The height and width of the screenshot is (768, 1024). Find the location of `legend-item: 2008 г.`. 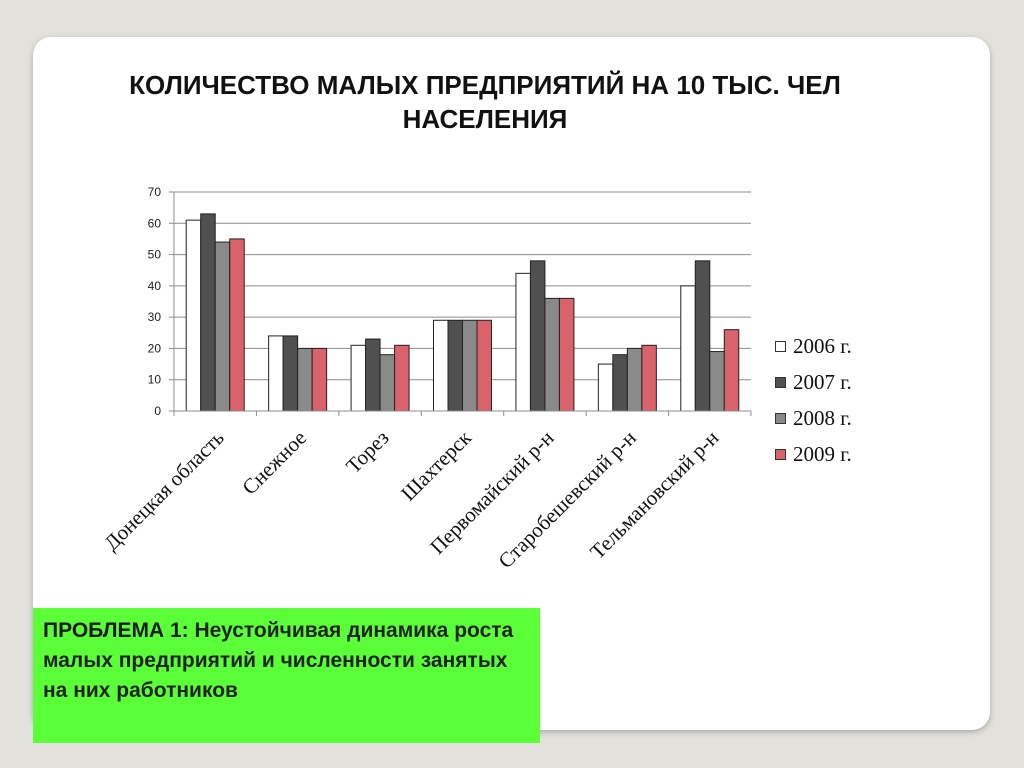

legend-item: 2008 г. is located at coordinates (813, 418).